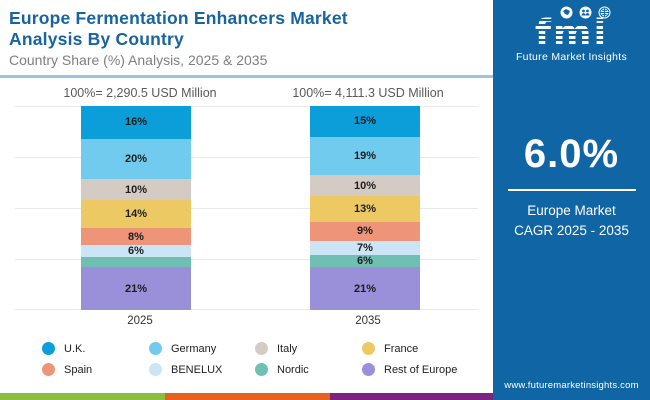 The height and width of the screenshot is (400, 650). Describe the element at coordinates (571, 385) in the screenshot. I see `website-url: www.futuremarketinsights.com` at that location.